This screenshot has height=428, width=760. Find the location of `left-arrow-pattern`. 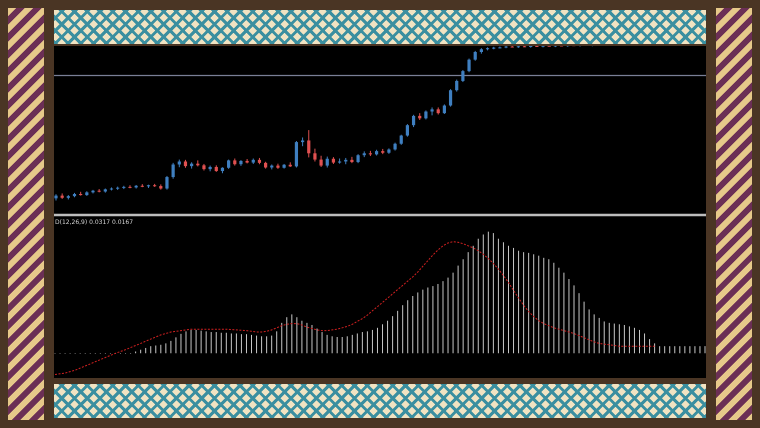

left-arrow-pattern is located at coordinates (26, 214).